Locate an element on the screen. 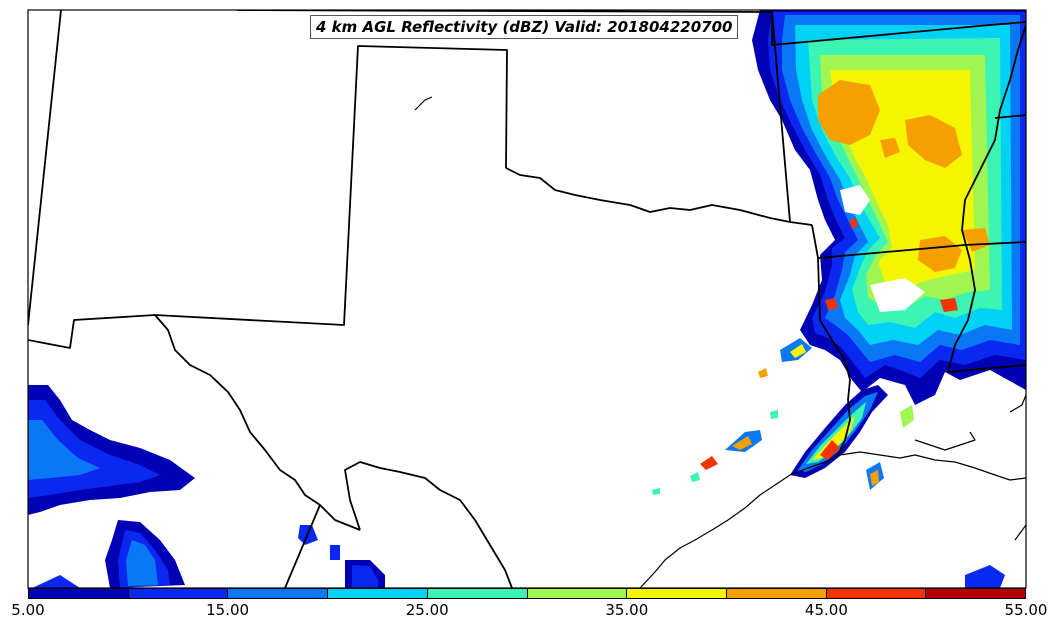 The height and width of the screenshot is (633, 1060). border-rio-grande-upper is located at coordinates (257, 422).